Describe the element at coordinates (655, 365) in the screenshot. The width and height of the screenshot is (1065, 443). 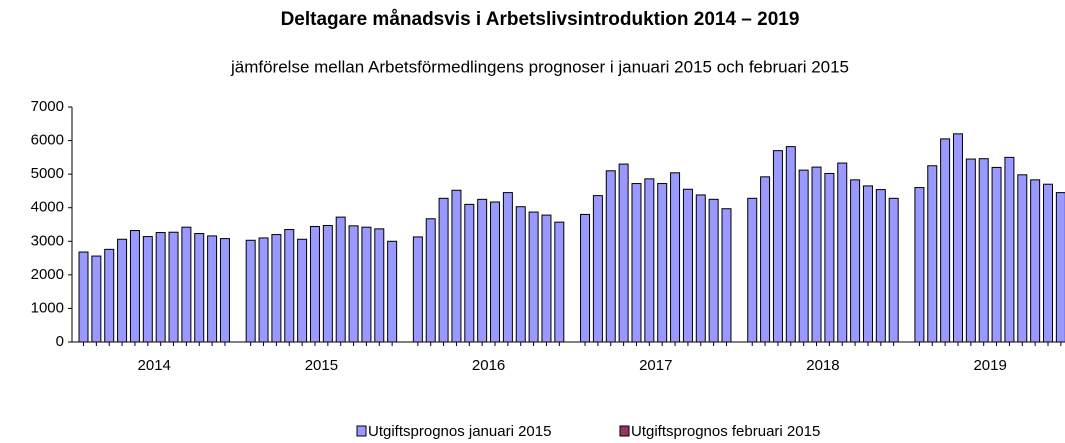
I see `x-tick-label: 2017` at that location.